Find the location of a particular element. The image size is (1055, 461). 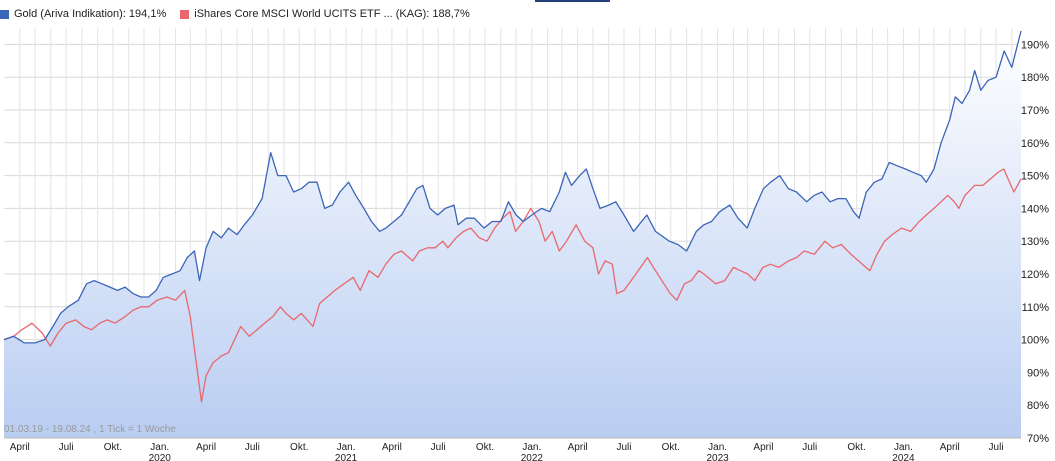

legend-item-gold: Gold (Ariva Indikation): 194,1% is located at coordinates (83, 14).